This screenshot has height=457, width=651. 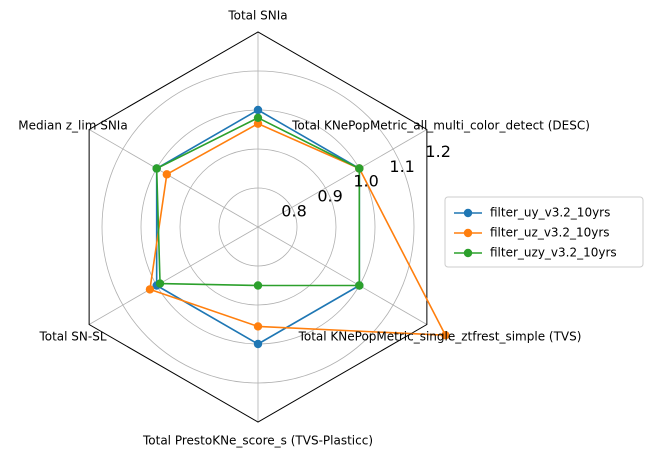 I want to click on legend-label-1: filter_uz_v3.2_10yrs, so click(x=550, y=233).